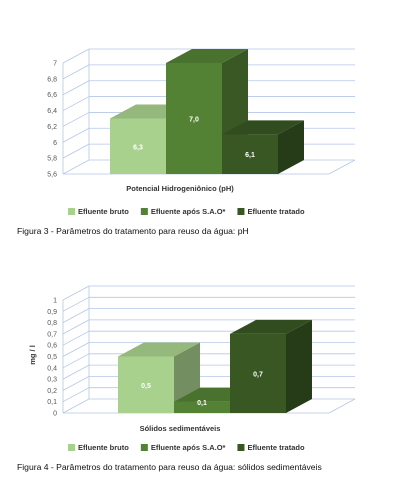  I want to click on data-label: 7,0, so click(194, 120).